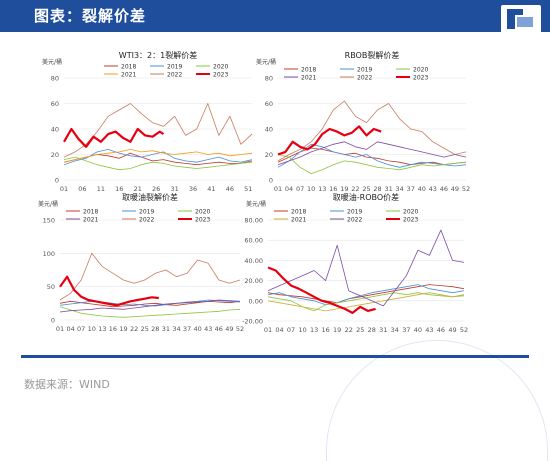  Describe the element at coordinates (49, 221) in the screenshot. I see `y-tick-label: 150` at that location.